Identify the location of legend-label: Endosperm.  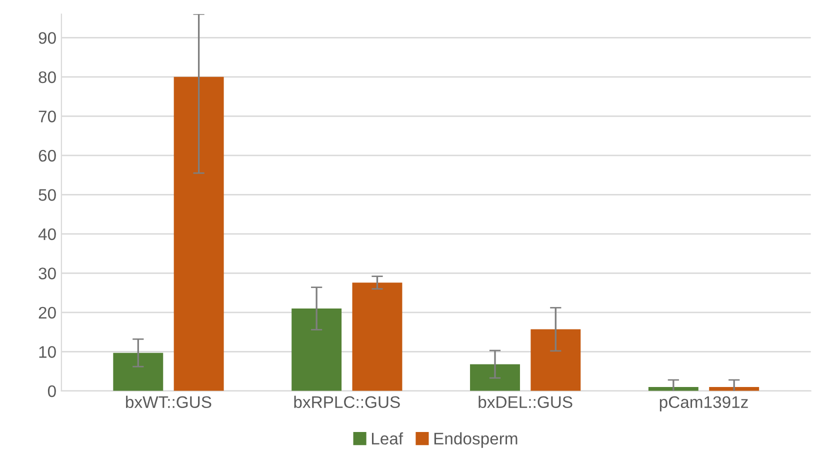
(476, 440).